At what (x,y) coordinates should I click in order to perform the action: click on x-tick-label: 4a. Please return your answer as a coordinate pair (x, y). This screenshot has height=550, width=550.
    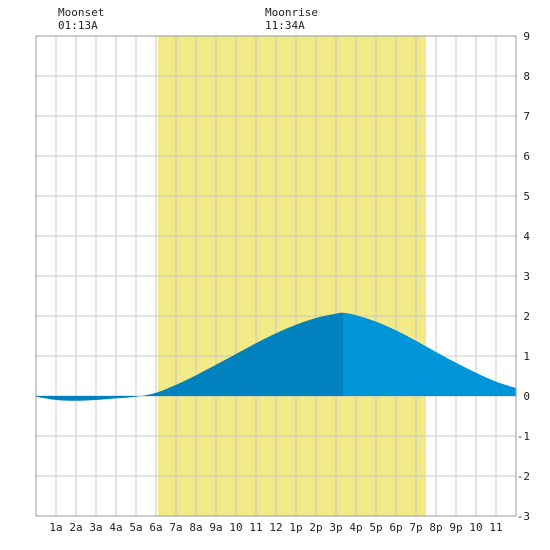
    Looking at the image, I should click on (115, 527).